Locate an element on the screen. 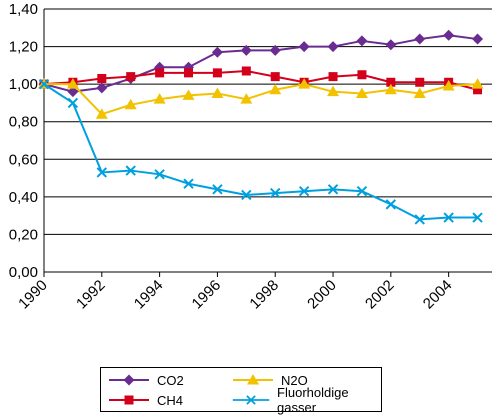  legend-swatch-ch4 is located at coordinates (129, 400).